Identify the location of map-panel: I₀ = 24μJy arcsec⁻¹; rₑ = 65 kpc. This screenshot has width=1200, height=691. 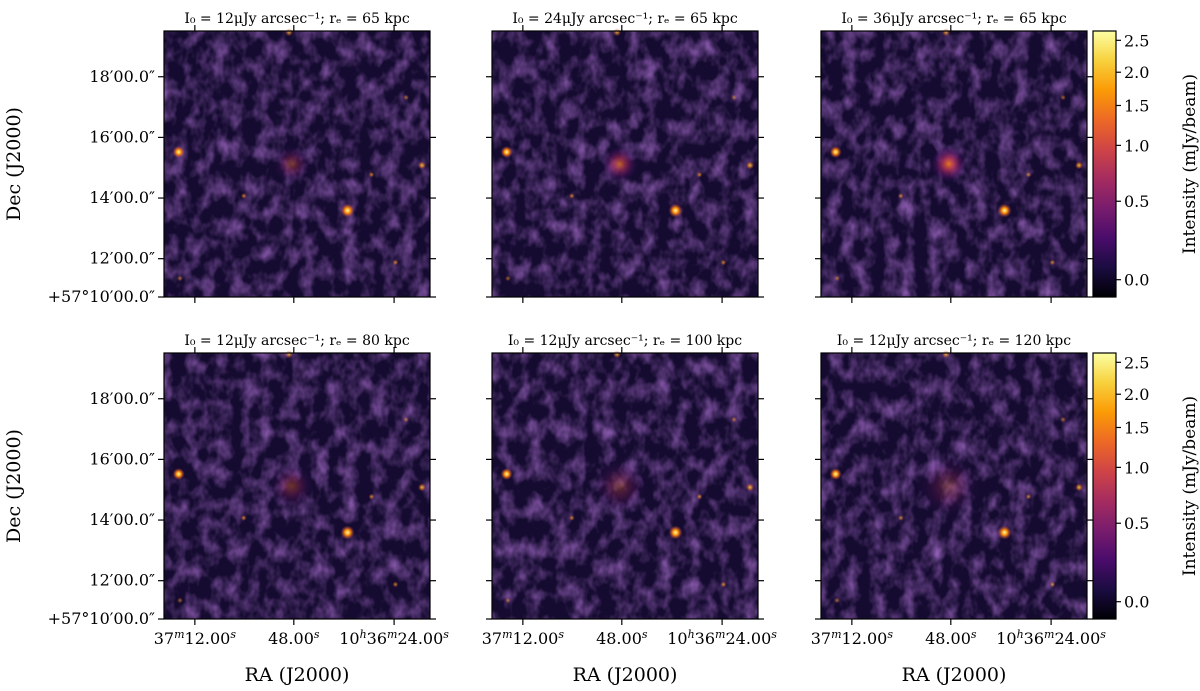
(625, 157).